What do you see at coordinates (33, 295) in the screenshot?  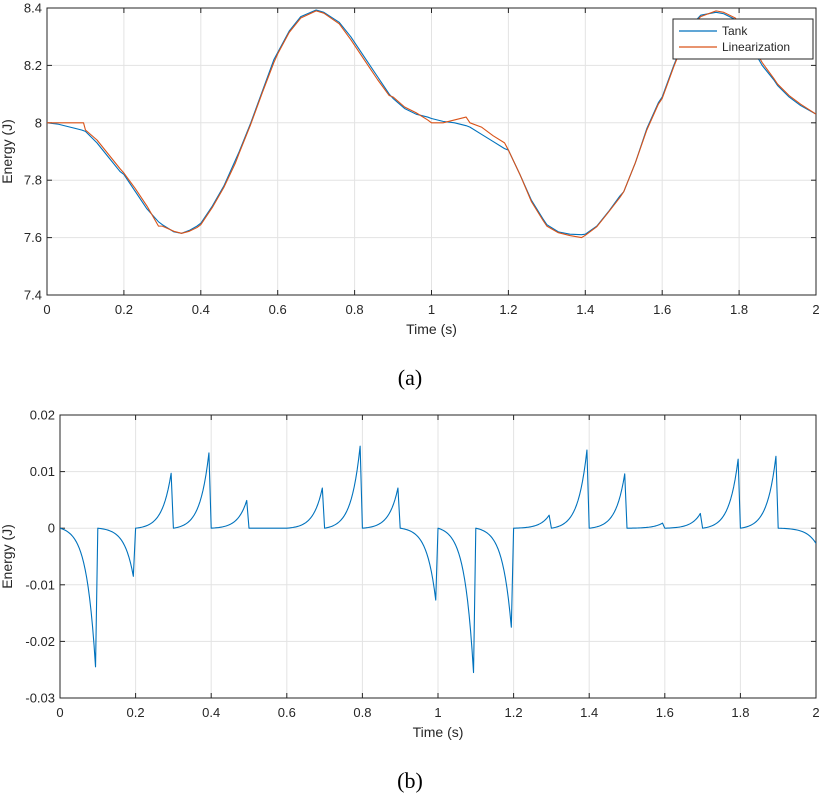 I see `y-tick-label: 7.4` at bounding box center [33, 295].